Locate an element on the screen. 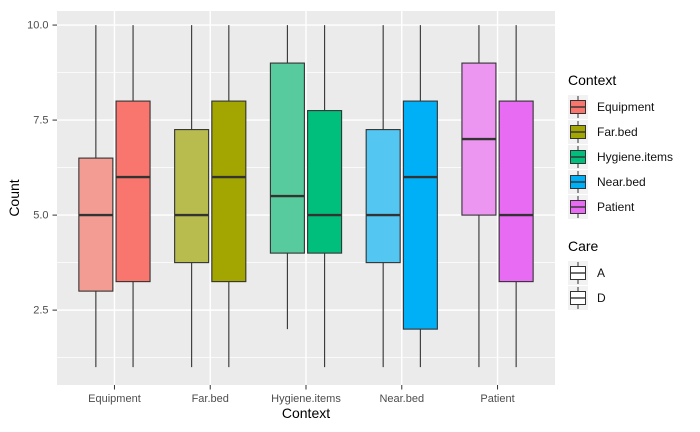 The height and width of the screenshot is (432, 700). legend-context-title: Context is located at coordinates (592, 80).